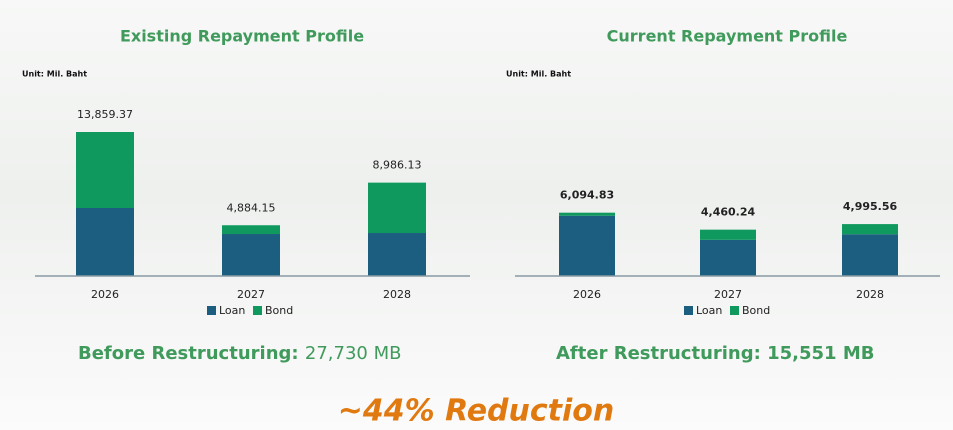 This screenshot has width=953, height=430. I want to click on total-label: 4,995.56, so click(870, 206).